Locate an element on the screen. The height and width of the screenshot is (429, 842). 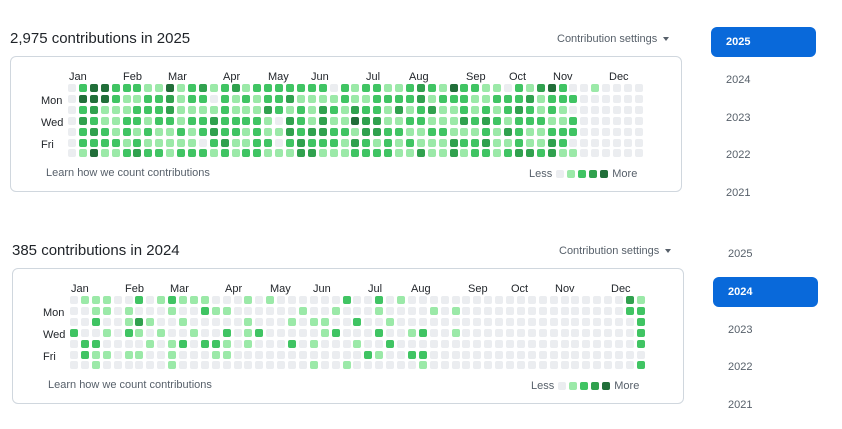
year-link-2023: 2023 is located at coordinates (740, 330).